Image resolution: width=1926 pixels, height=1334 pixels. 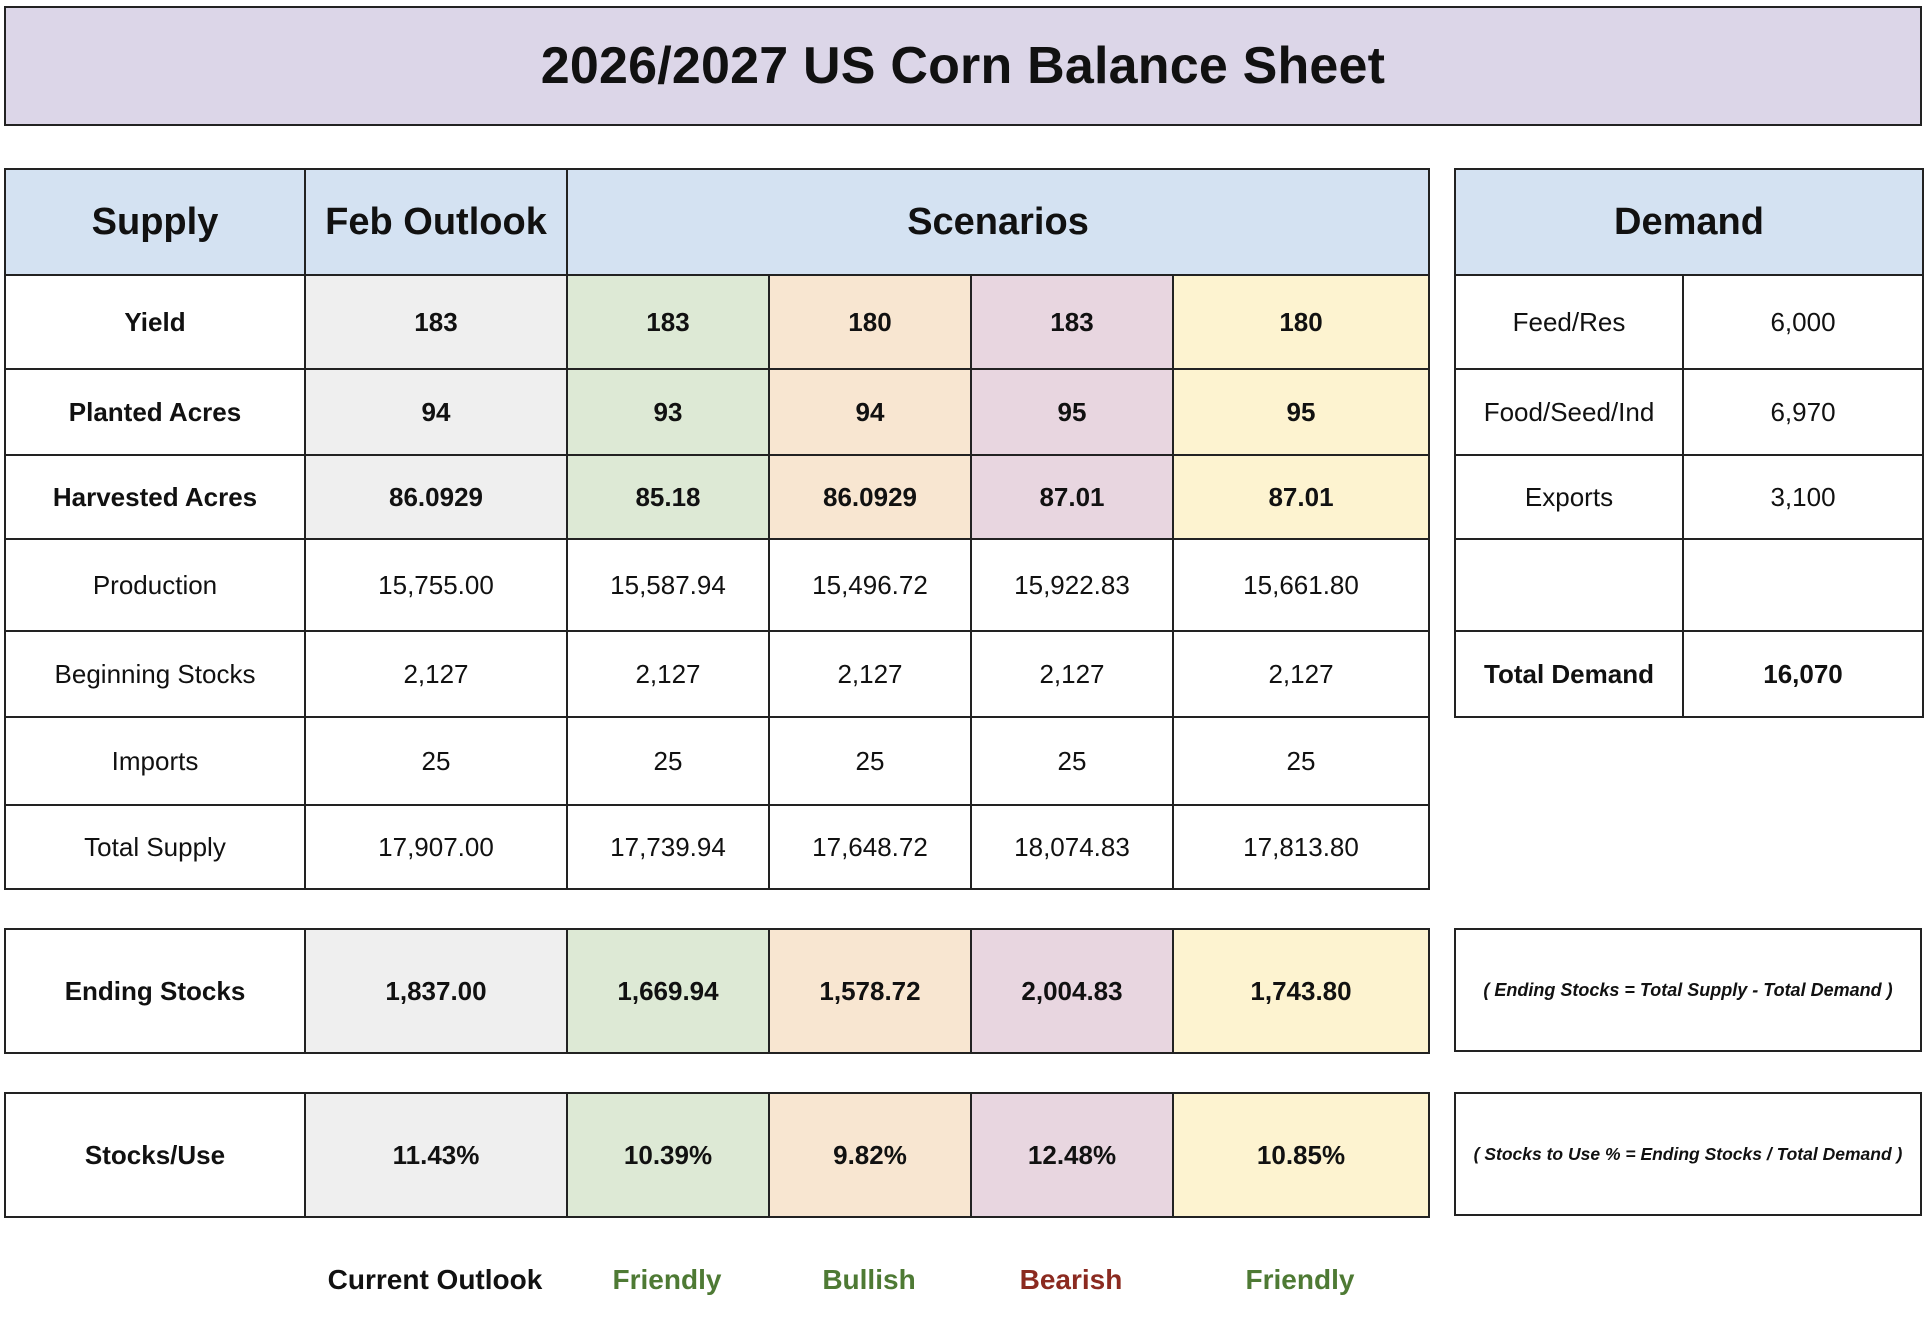 What do you see at coordinates (1301, 991) in the screenshot?
I see `ending-stocks-scenario-4: 1,743.80` at bounding box center [1301, 991].